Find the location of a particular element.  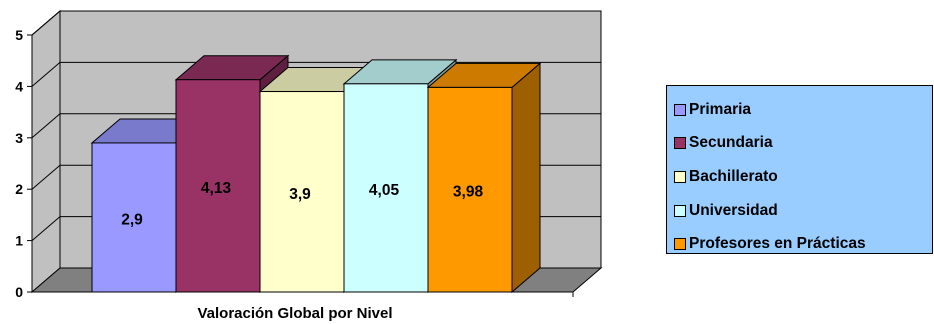

y-tick-label: 4 is located at coordinates (19, 86).